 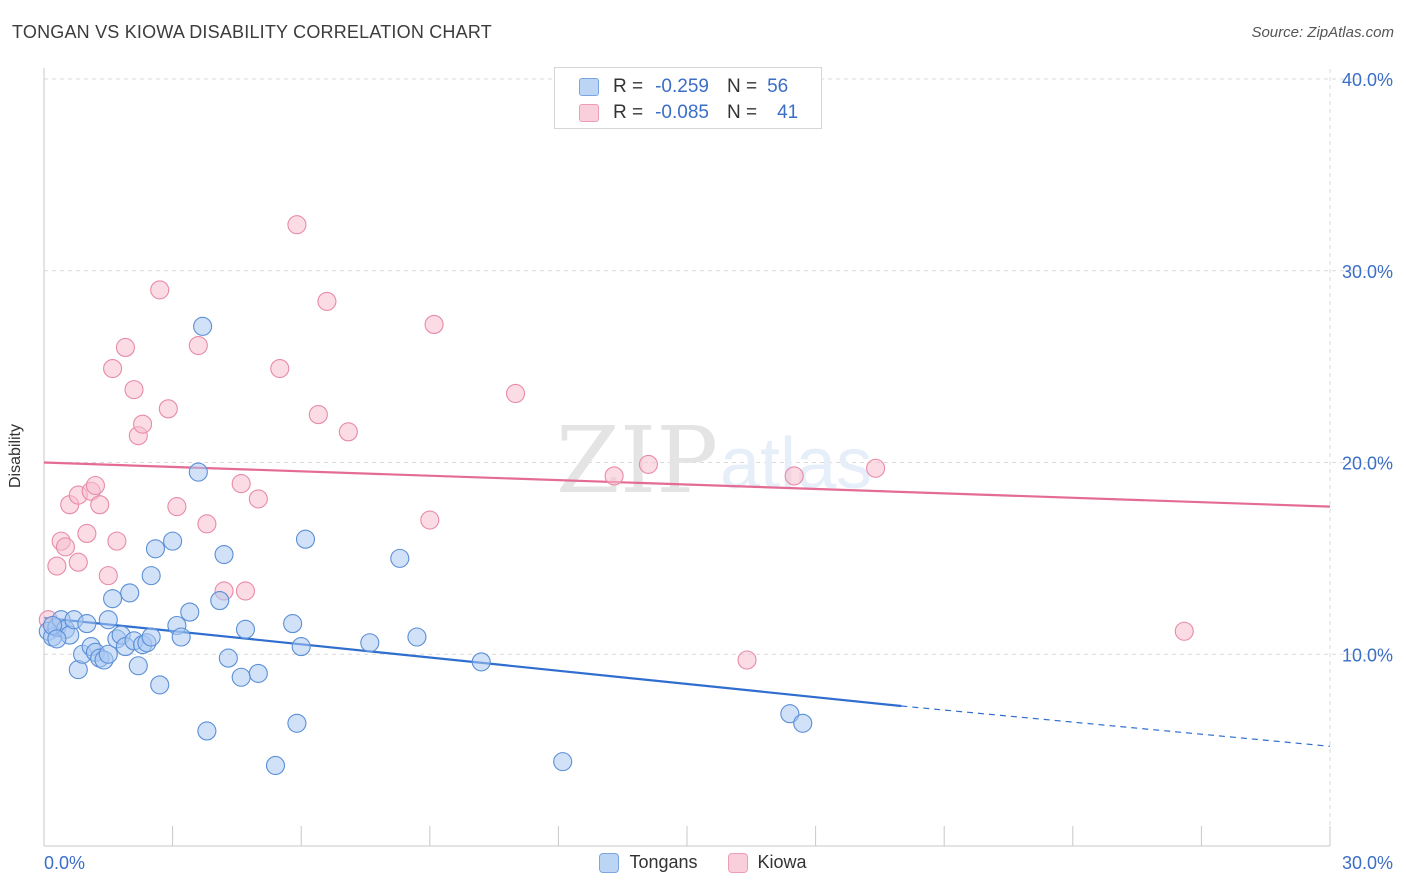 I want to click on legend-item-tongans: Tongans, so click(x=648, y=862).